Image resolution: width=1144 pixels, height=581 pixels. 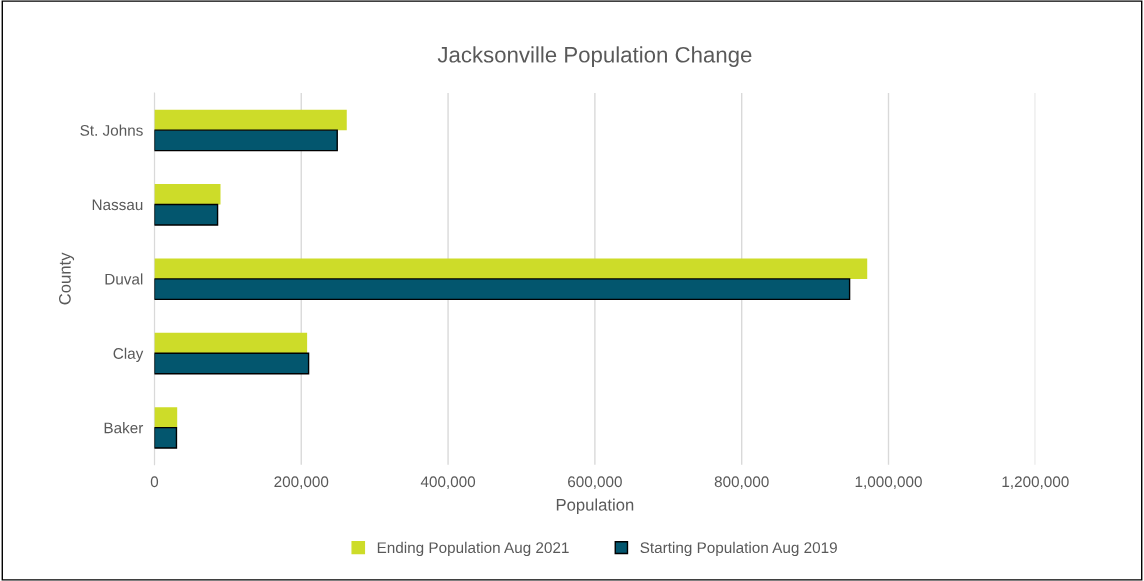 What do you see at coordinates (124, 428) in the screenshot?
I see `y-tick-label: Baker` at bounding box center [124, 428].